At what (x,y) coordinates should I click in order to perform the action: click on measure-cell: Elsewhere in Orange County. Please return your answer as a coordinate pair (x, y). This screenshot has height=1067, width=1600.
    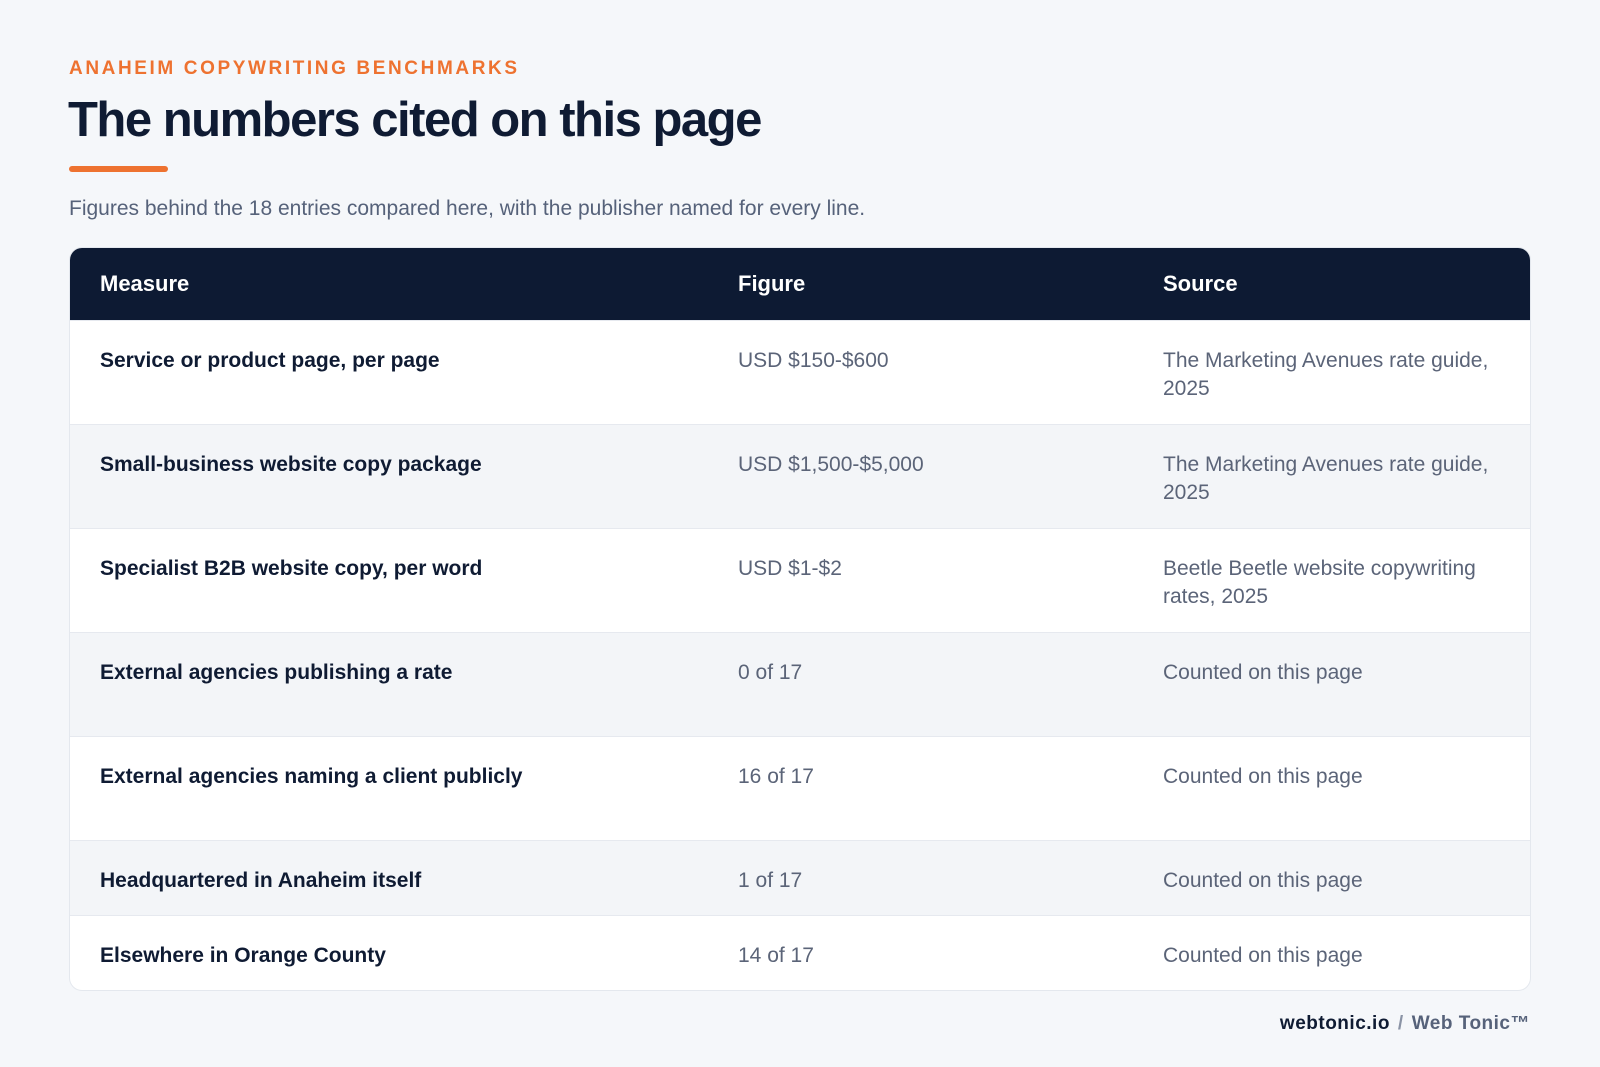
    Looking at the image, I should click on (389, 952).